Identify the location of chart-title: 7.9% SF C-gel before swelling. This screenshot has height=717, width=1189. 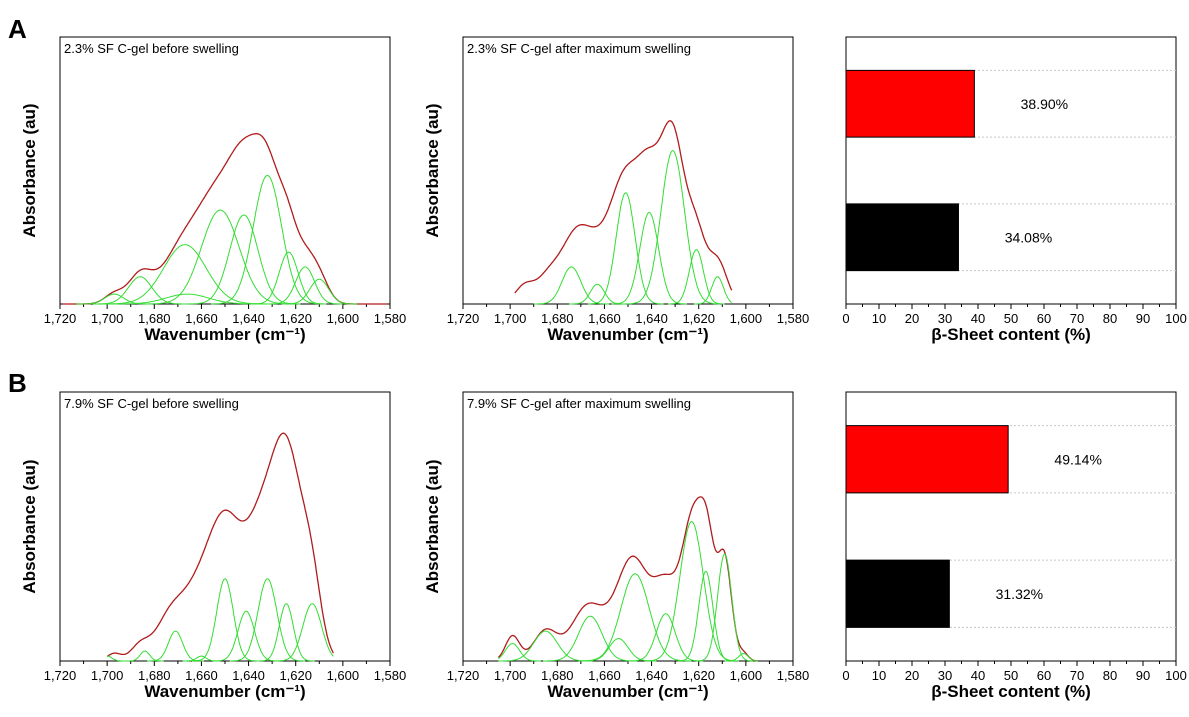
(151, 403).